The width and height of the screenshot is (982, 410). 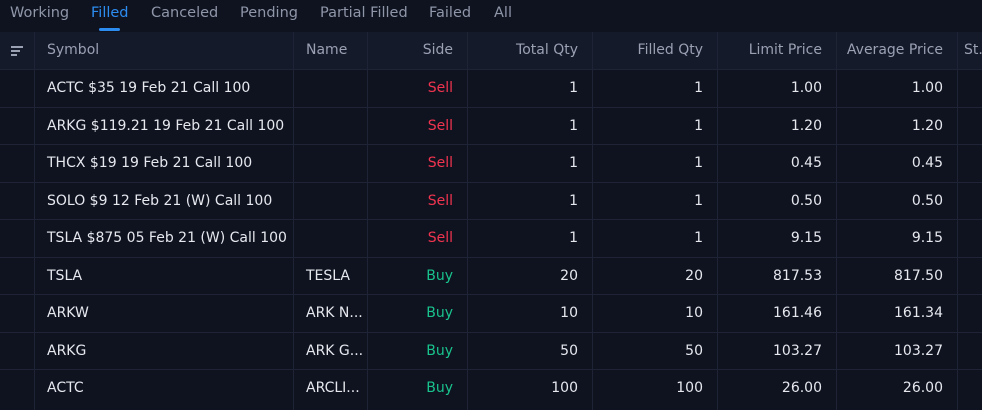 What do you see at coordinates (185, 13) in the screenshot?
I see `tab-canceled: Canceled` at bounding box center [185, 13].